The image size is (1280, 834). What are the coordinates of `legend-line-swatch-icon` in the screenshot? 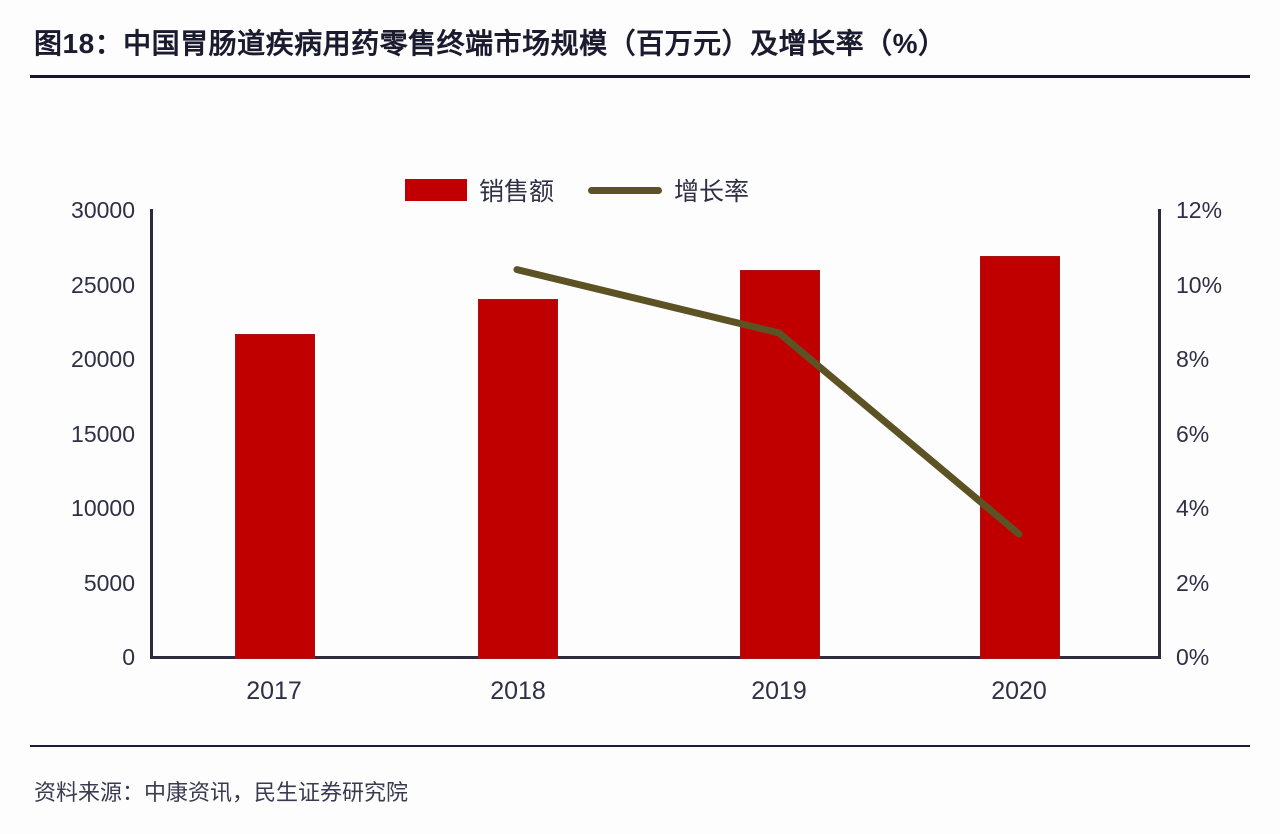 It's located at (625, 190).